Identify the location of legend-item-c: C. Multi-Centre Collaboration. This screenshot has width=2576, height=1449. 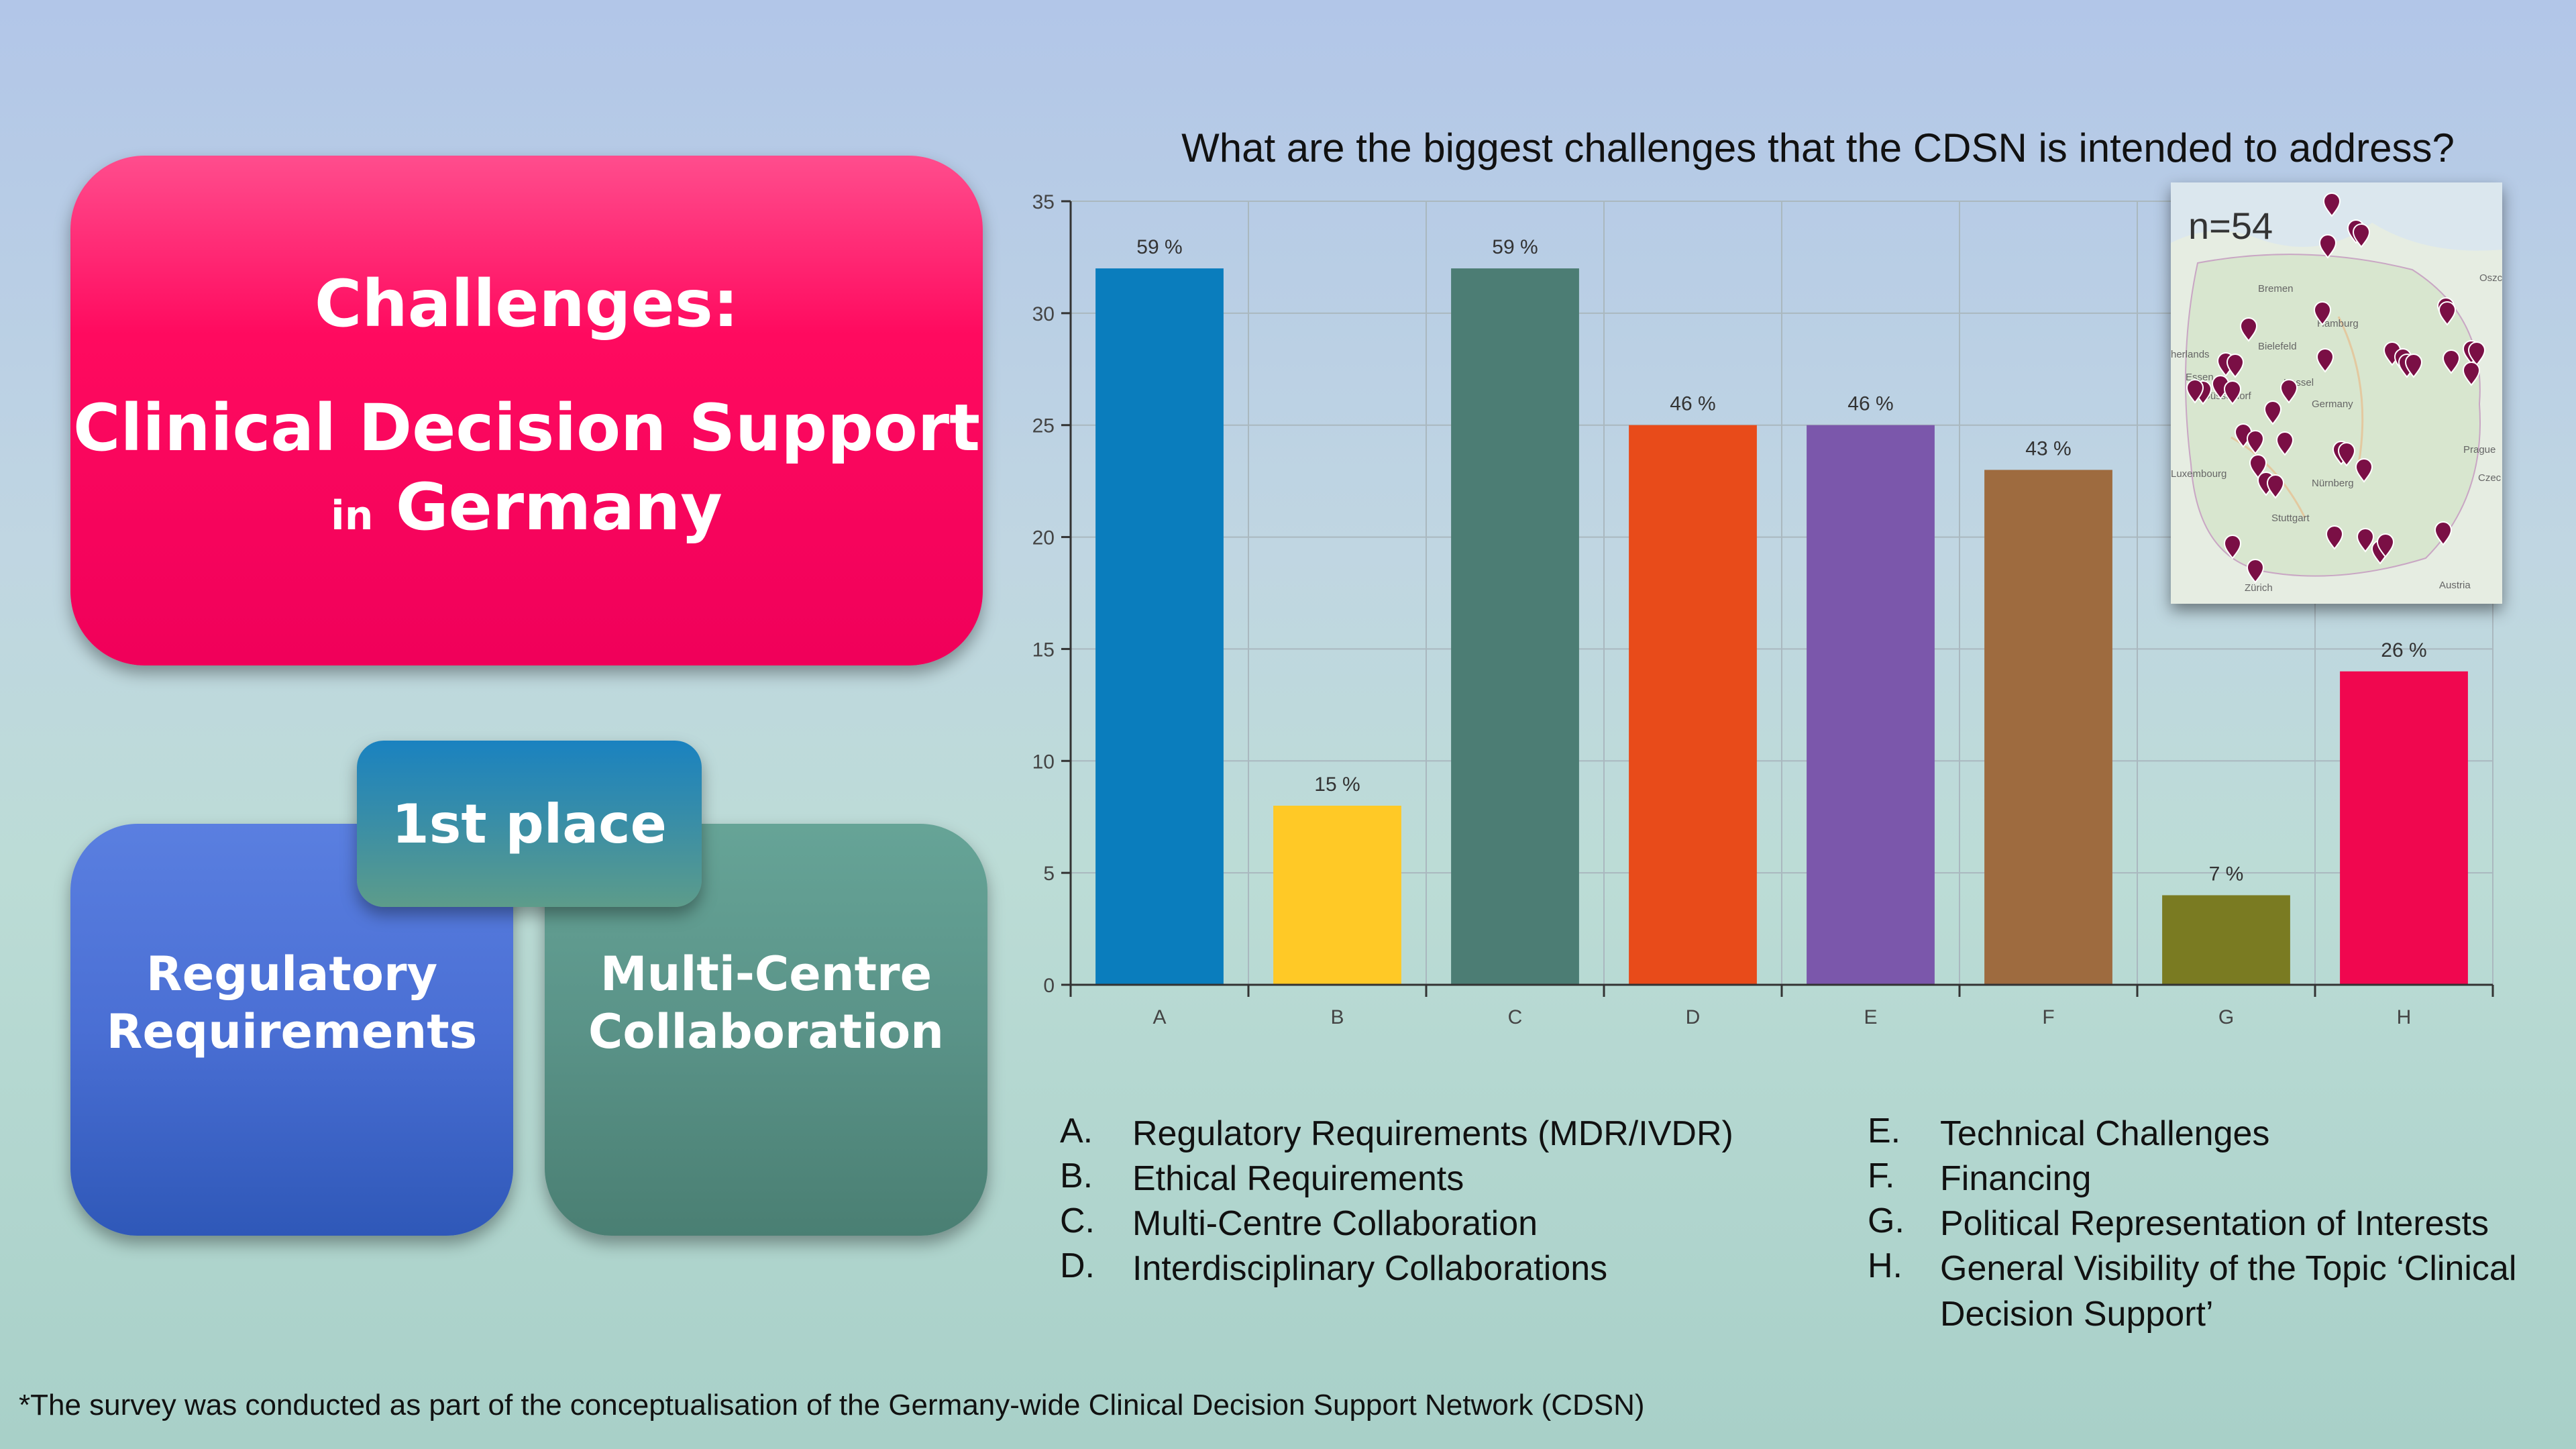
(1398, 1223).